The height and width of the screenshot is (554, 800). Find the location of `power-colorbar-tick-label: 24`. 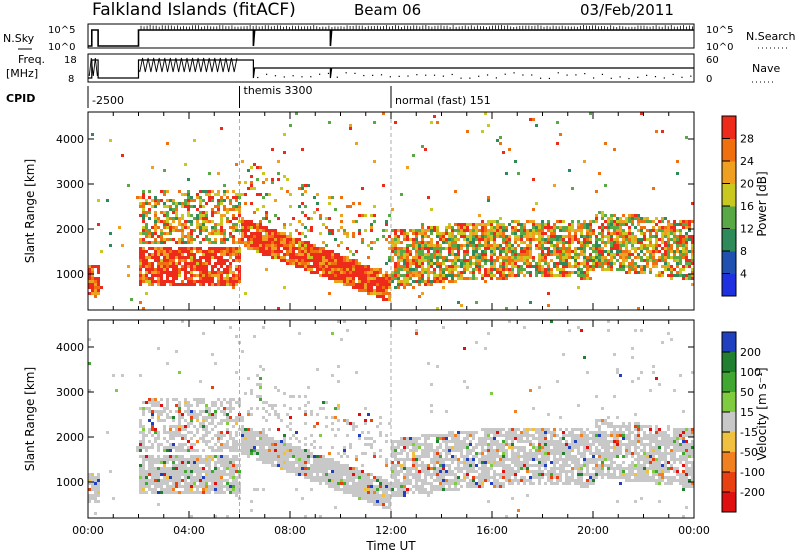

power-colorbar-tick-label: 24 is located at coordinates (747, 161).